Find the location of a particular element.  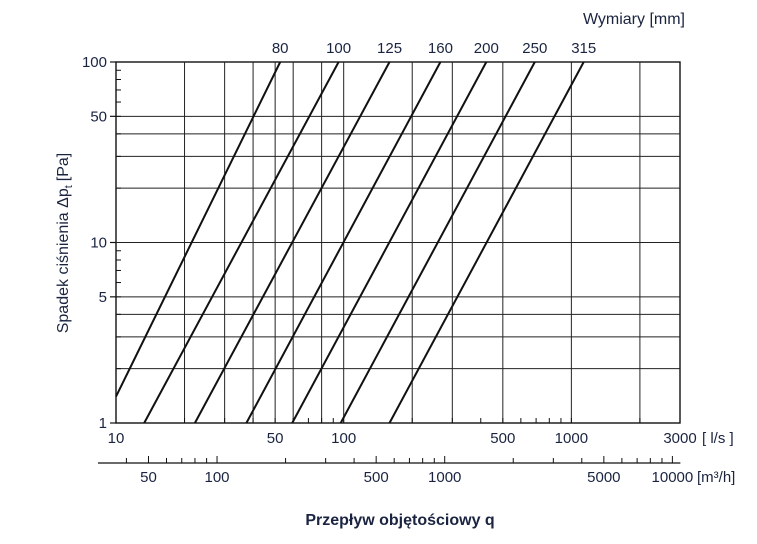

x-tick-label-ls: 50 is located at coordinates (275, 438).